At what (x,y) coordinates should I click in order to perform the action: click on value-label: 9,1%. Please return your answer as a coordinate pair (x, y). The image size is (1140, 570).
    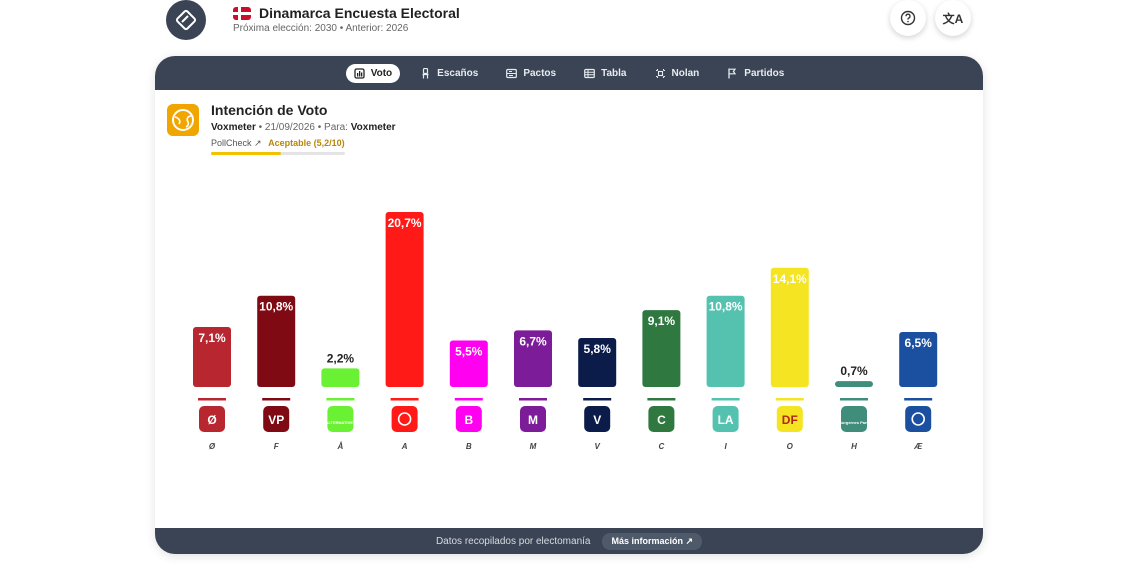
    Looking at the image, I should click on (662, 321).